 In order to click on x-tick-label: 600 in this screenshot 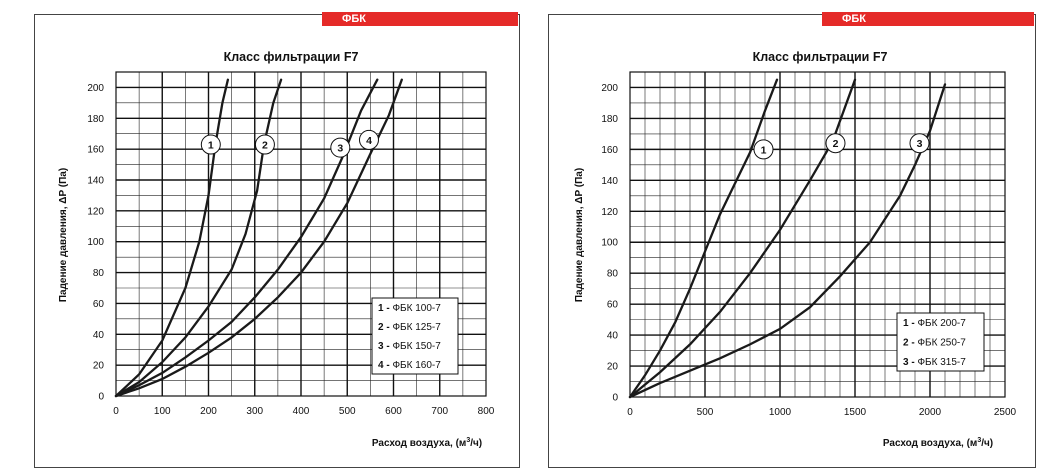, I will do `click(393, 411)`.